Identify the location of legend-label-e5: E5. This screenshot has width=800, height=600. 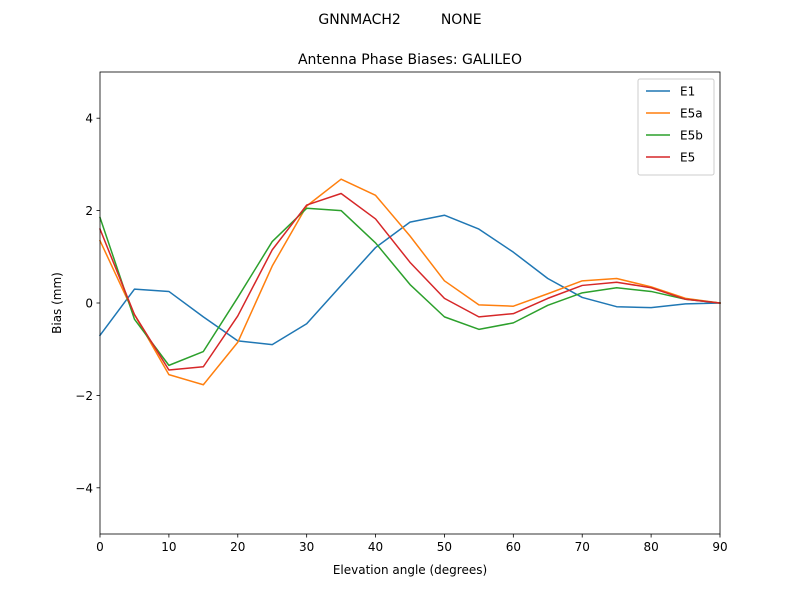
(687, 158).